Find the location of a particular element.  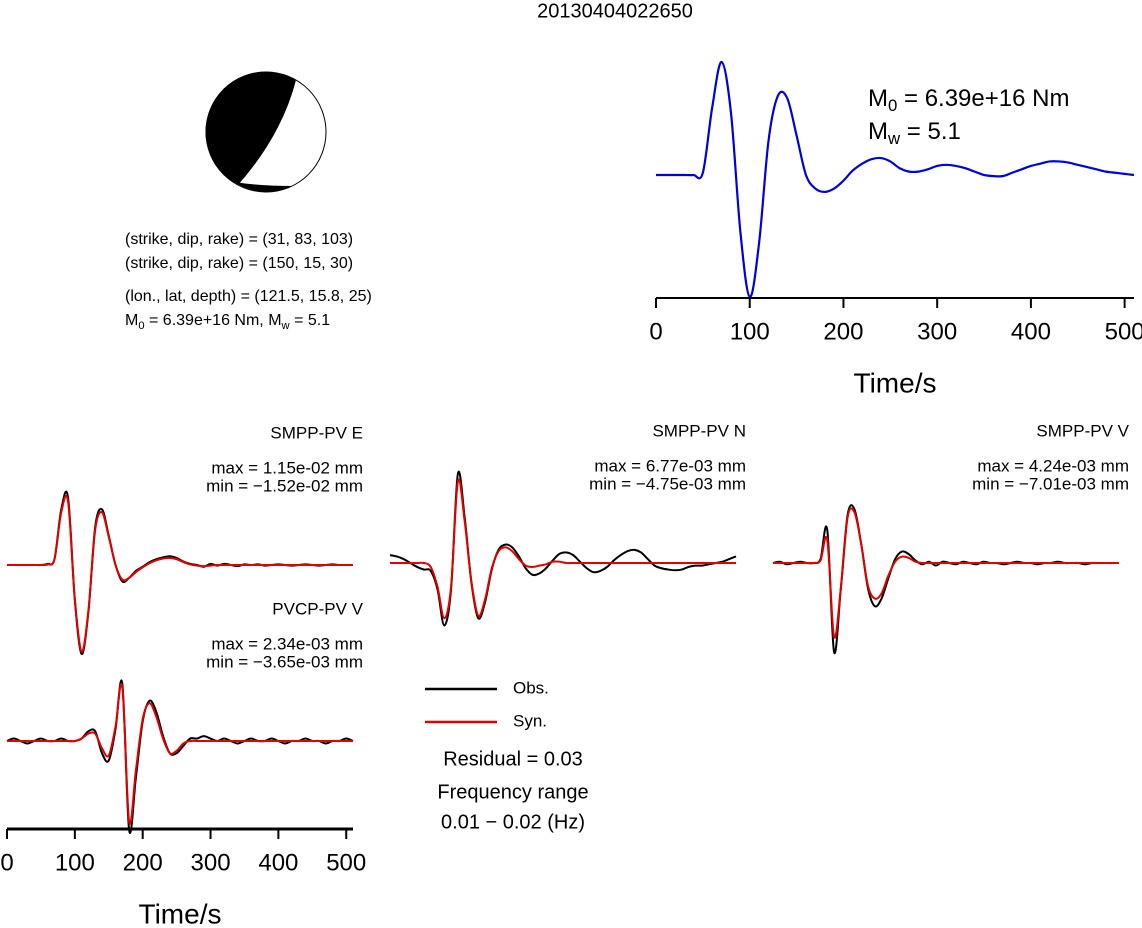

station-title: SMPP-PV N is located at coordinates (699, 430).